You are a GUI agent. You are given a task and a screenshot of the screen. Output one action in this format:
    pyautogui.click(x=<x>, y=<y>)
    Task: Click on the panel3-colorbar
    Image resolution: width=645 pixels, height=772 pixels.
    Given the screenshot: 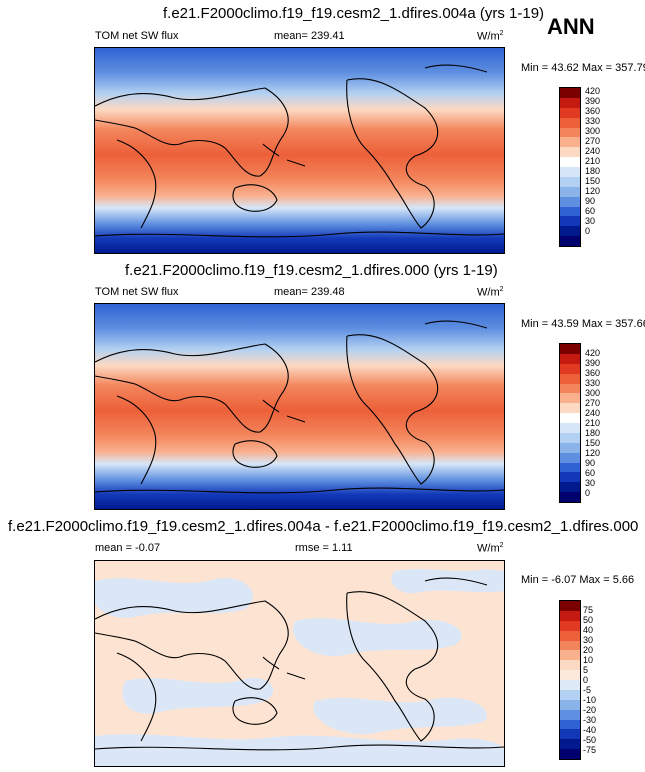 What is the action you would take?
    pyautogui.click(x=570, y=680)
    